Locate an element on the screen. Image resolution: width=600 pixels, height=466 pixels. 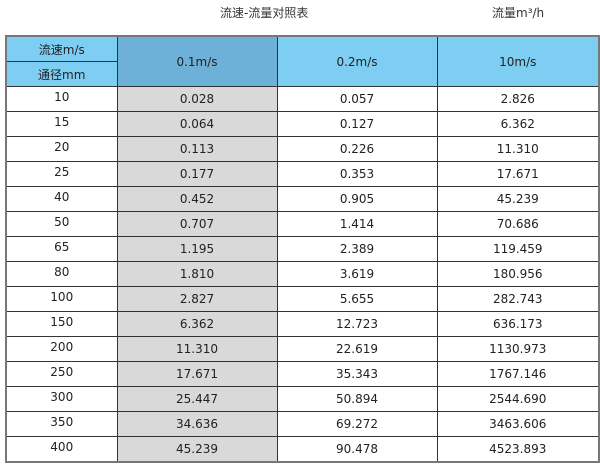
table-row: 350 34.636 69.272 3463.606 is located at coordinates (302, 424).